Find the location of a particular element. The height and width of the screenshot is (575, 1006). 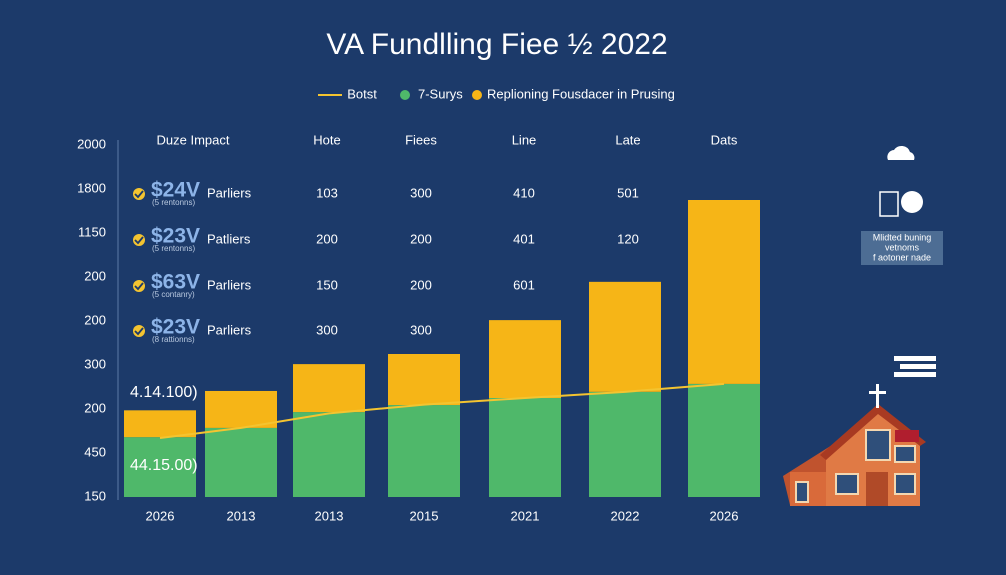

row-label: Patliers is located at coordinates (229, 238).